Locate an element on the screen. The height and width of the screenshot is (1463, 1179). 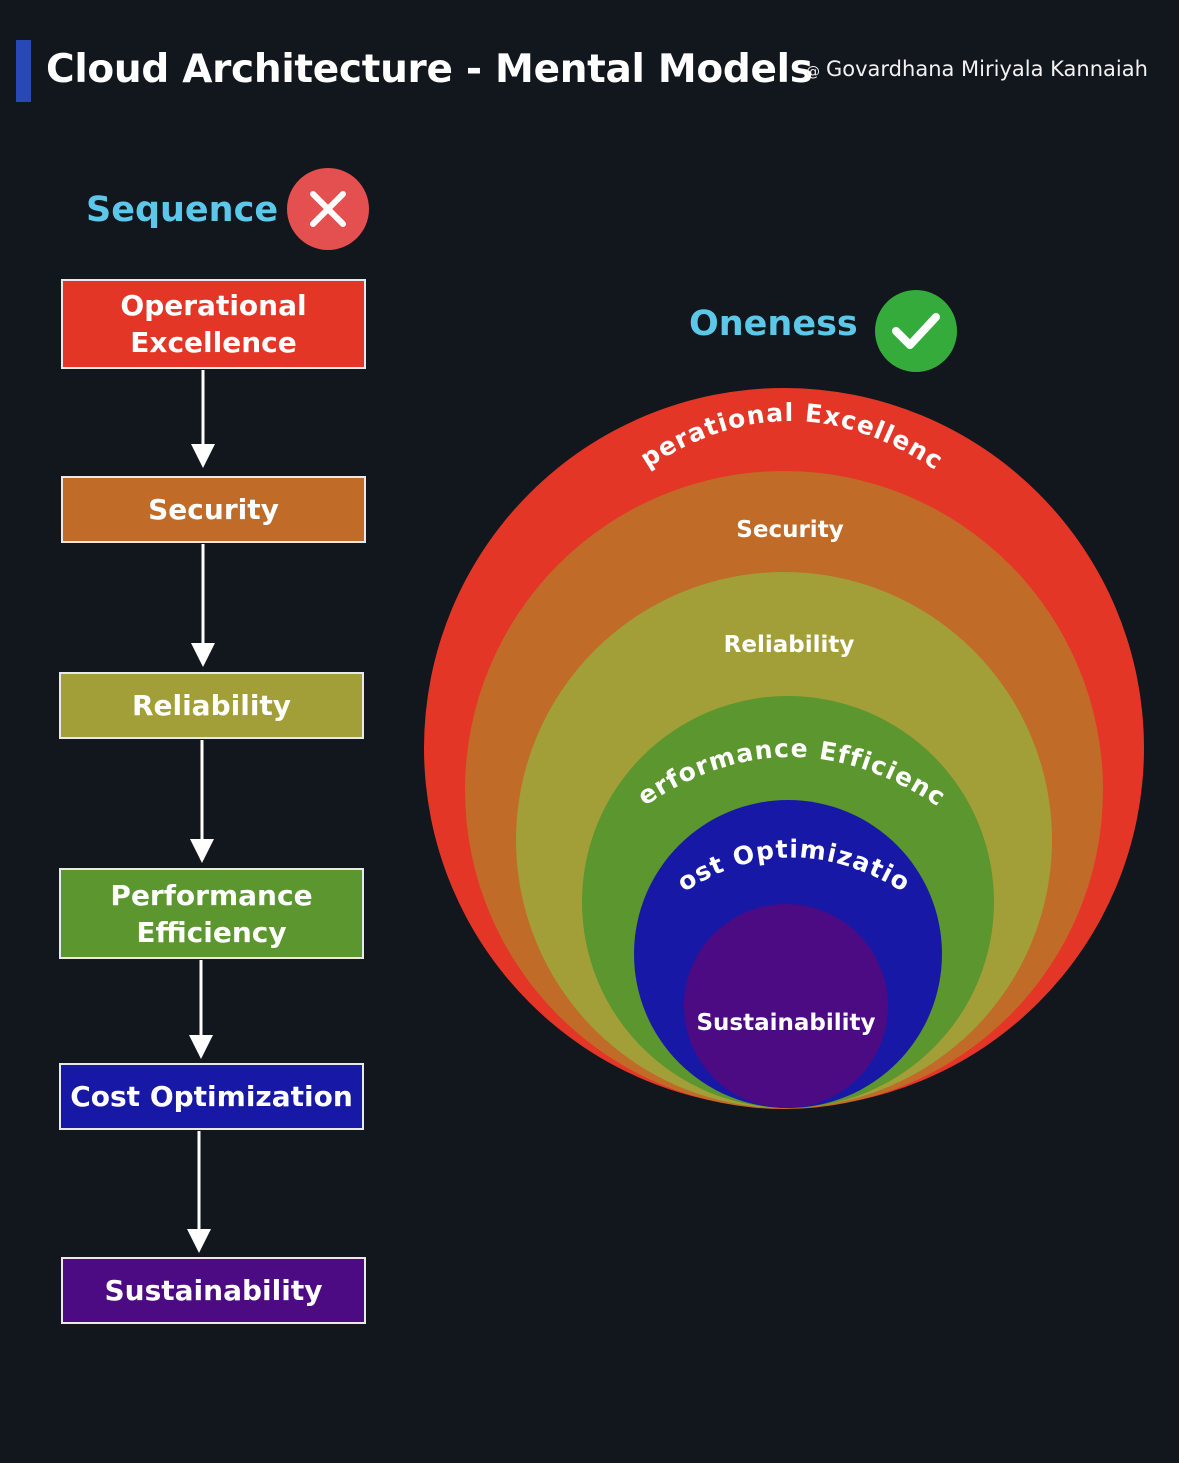
flow-step-reliability: Reliability is located at coordinates (211, 705).